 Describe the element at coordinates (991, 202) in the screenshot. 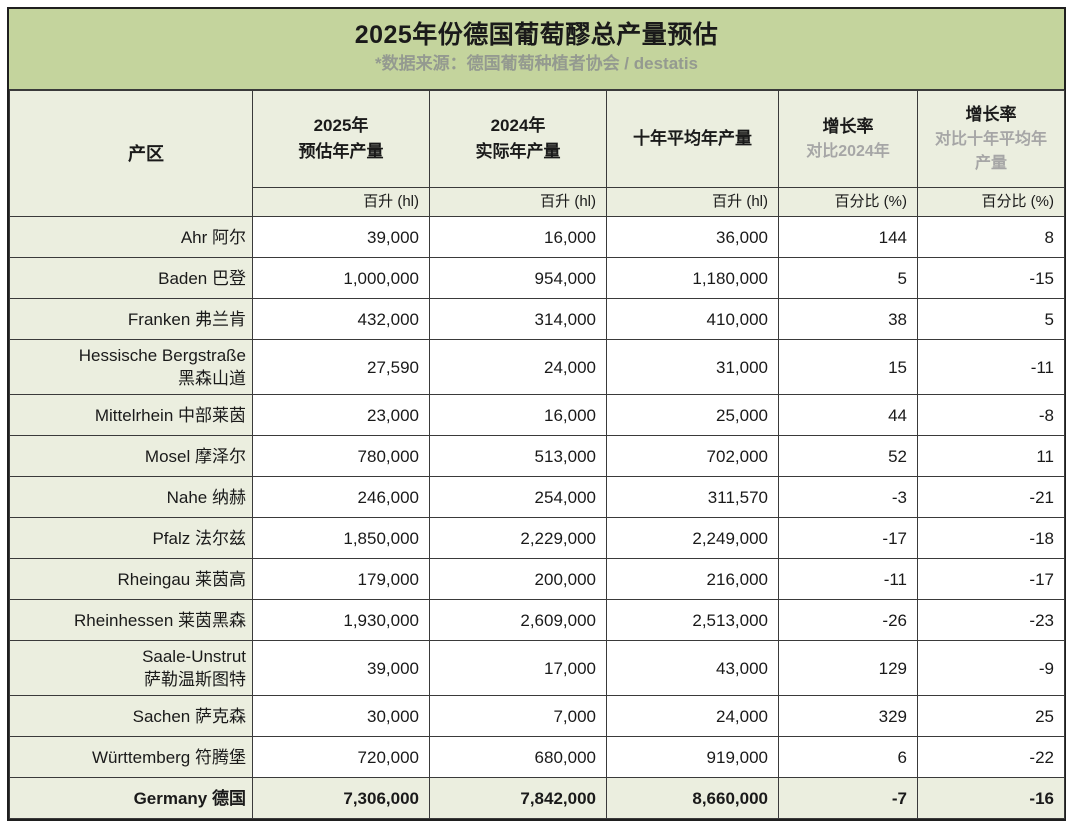

I see `unit-cell-growth-vs-ten-year-average: 百分比 (%)` at that location.